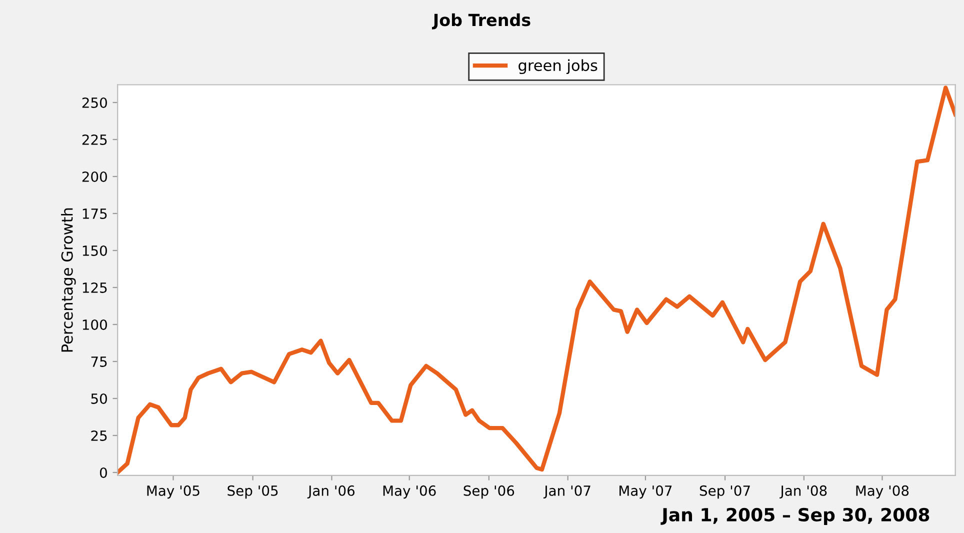 The height and width of the screenshot is (533, 964). Describe the element at coordinates (481, 21) in the screenshot. I see `chart-title: Job Trends` at that location.